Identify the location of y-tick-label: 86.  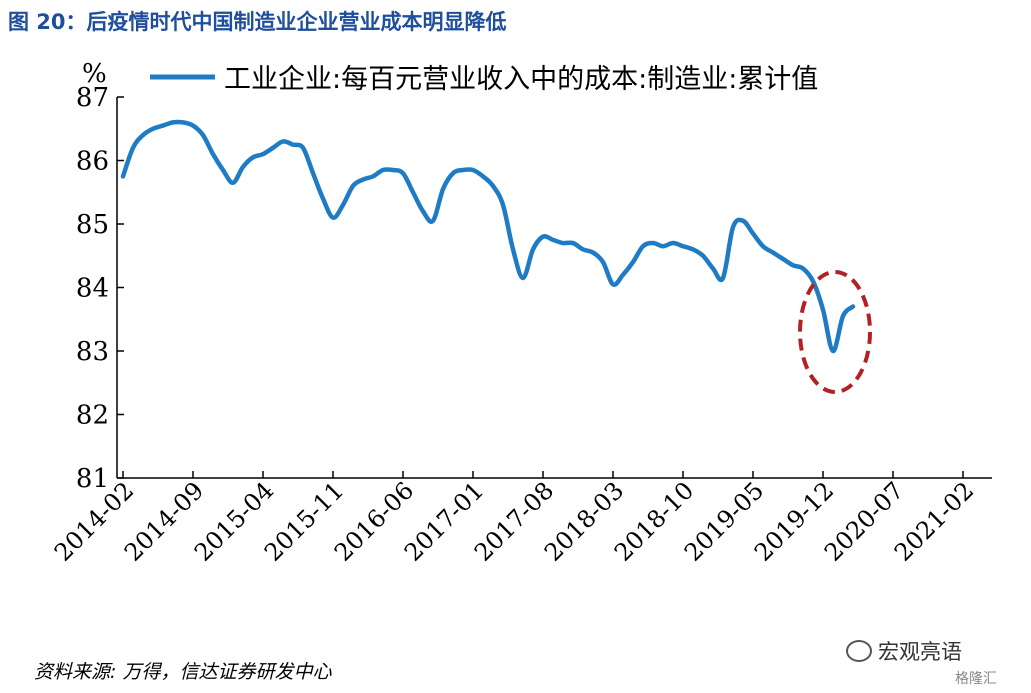
(92, 162).